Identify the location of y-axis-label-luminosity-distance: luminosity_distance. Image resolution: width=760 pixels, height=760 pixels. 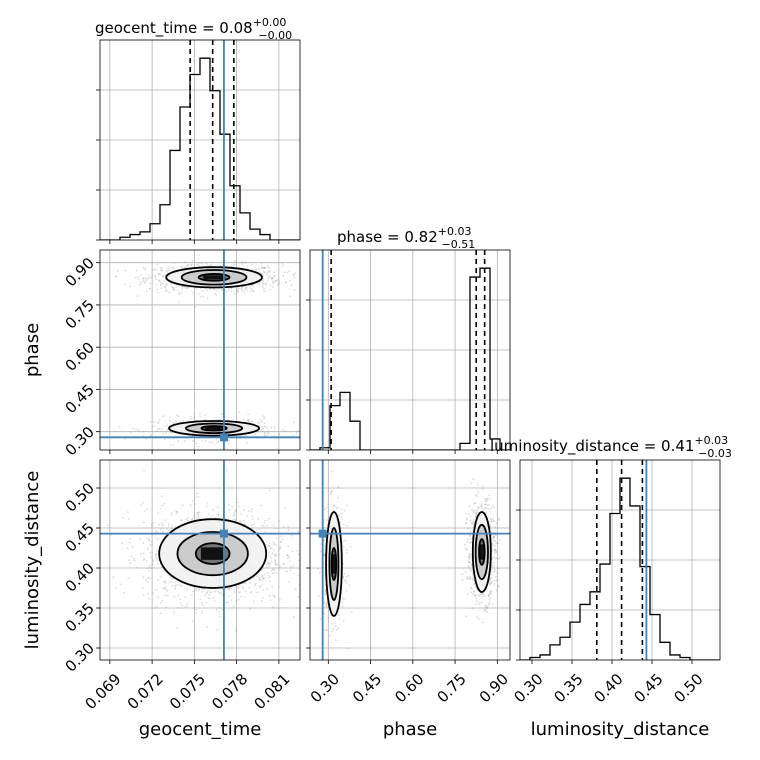
(32, 560).